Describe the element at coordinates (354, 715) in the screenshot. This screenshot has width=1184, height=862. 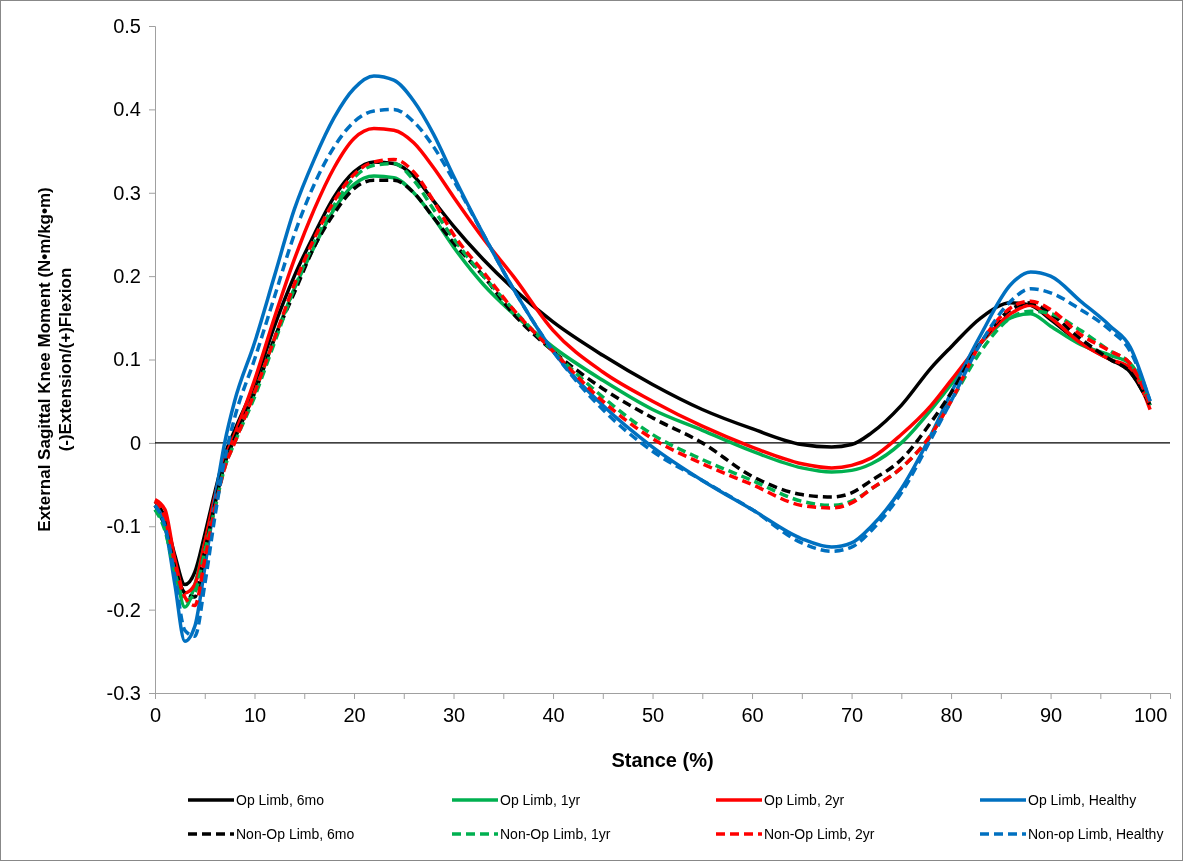
I see `x-tick-label: 20` at that location.